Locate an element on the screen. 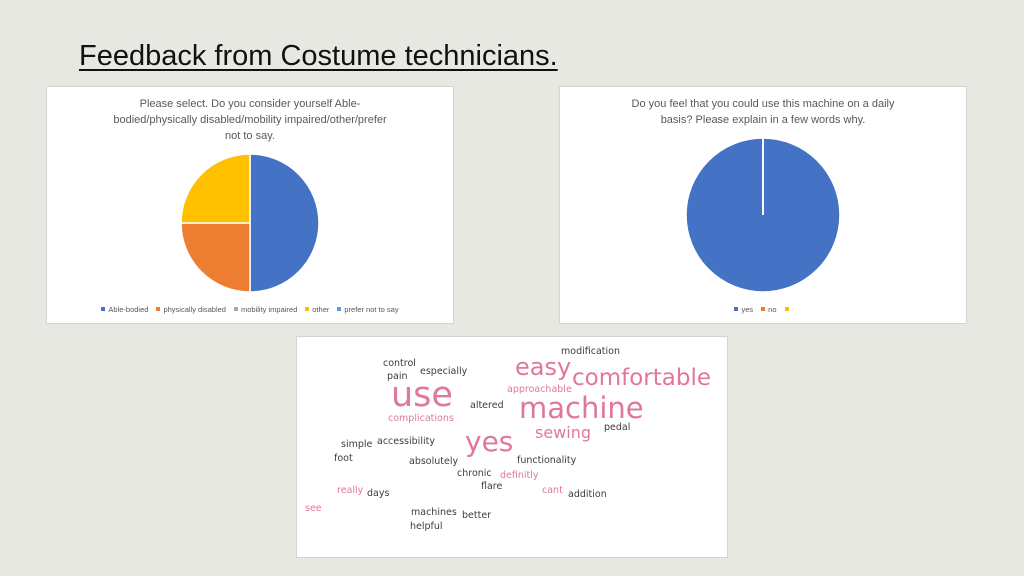 This screenshot has width=1024, height=576. legend-item-no: no is located at coordinates (769, 309).